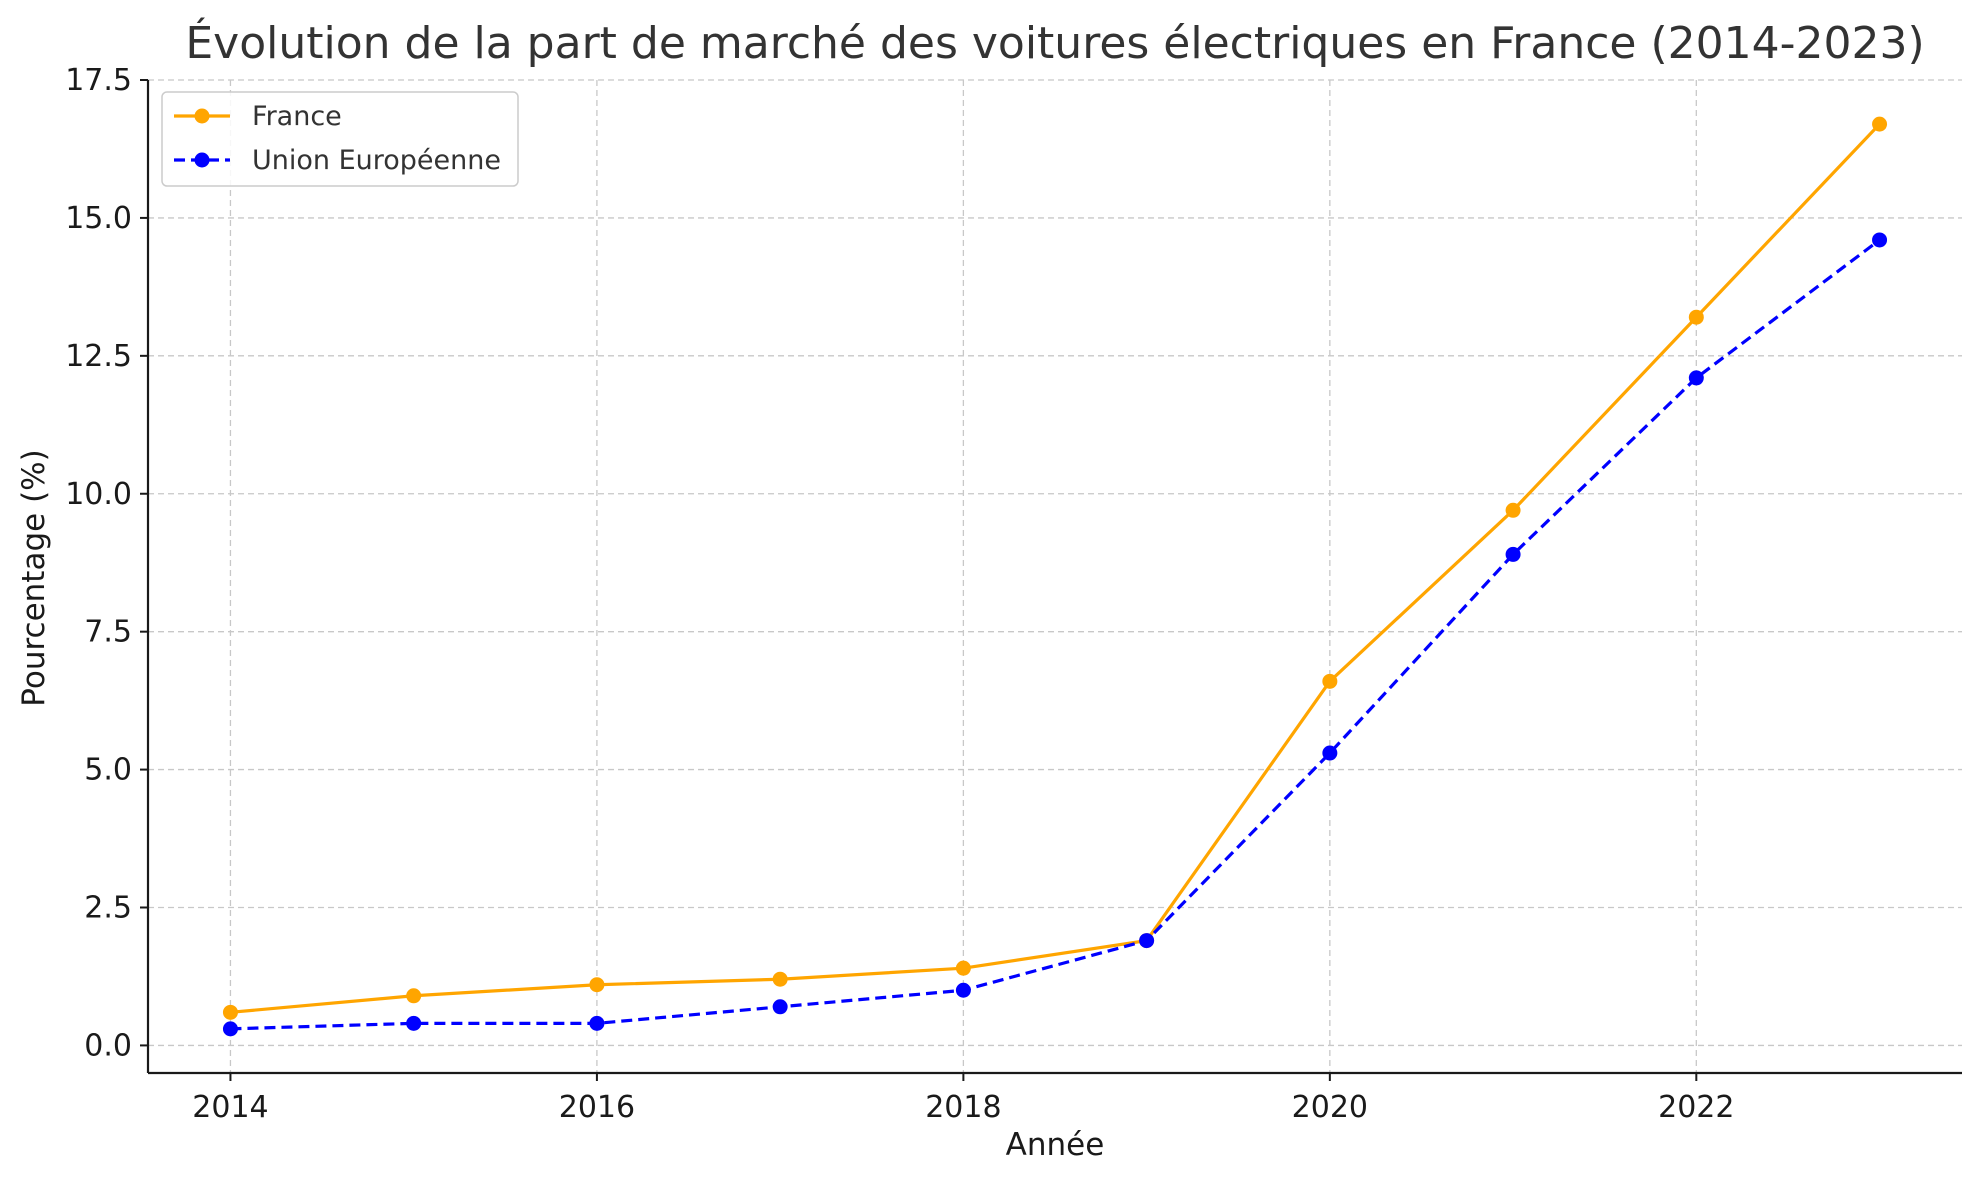 This screenshot has width=1979, height=1180. Describe the element at coordinates (108, 908) in the screenshot. I see `y-tick-label: 2.5` at that location.